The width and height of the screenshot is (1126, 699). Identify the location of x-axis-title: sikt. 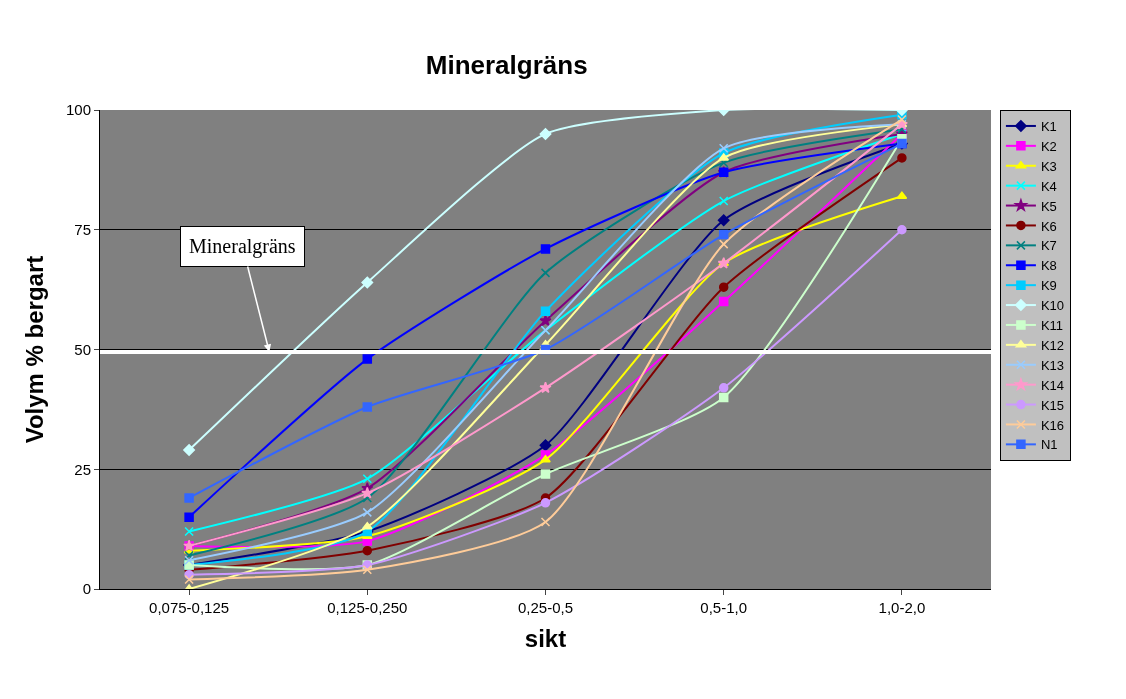
(545, 639).